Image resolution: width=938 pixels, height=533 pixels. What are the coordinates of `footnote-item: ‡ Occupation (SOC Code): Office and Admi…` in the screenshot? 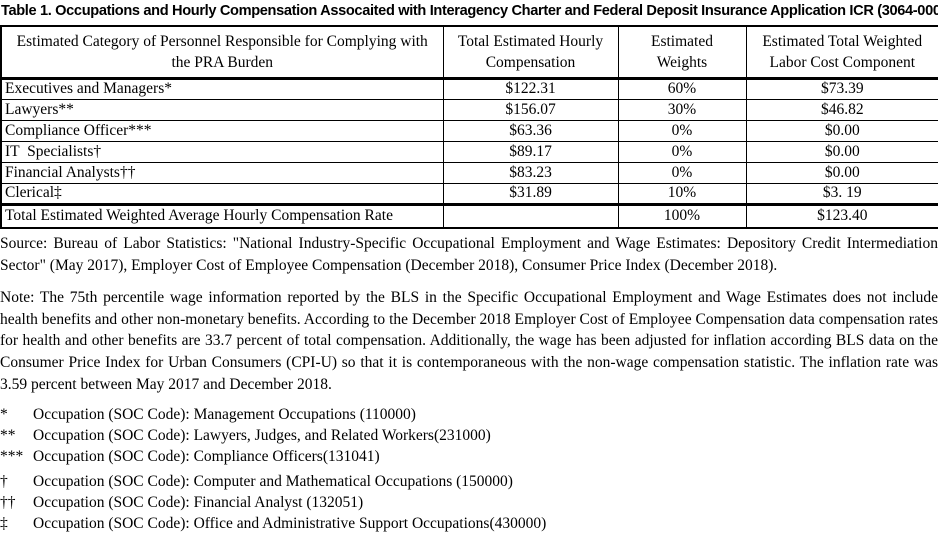 It's located at (469, 523).